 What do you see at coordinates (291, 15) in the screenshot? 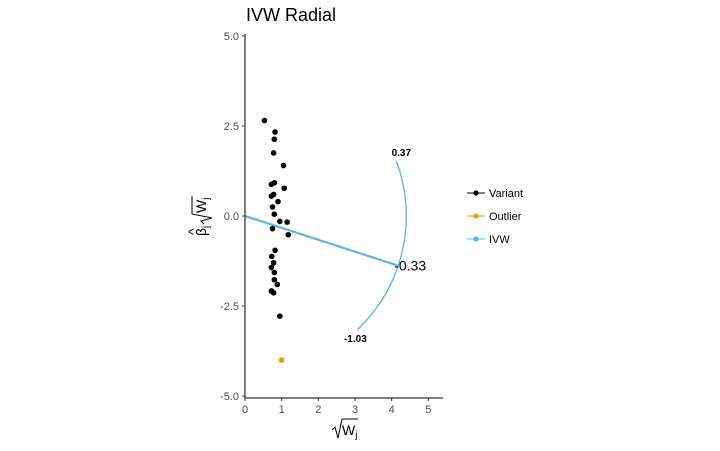
I see `chart-title: IVW Radial` at bounding box center [291, 15].